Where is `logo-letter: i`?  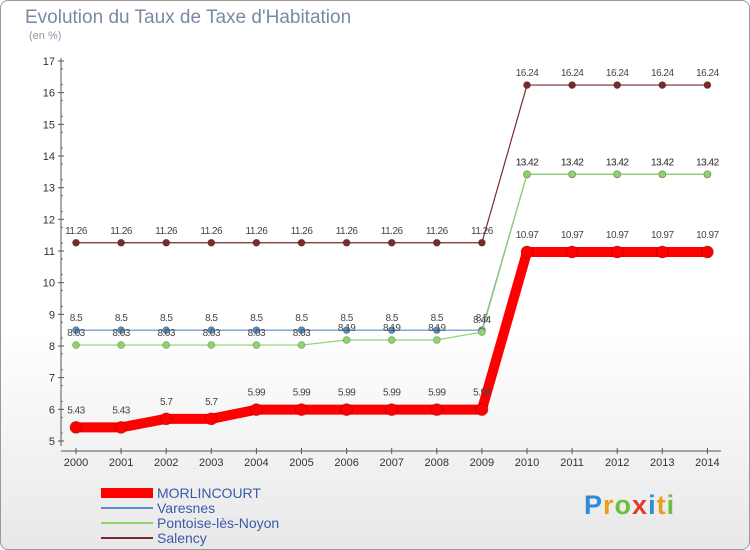
logo-letter: i is located at coordinates (671, 505).